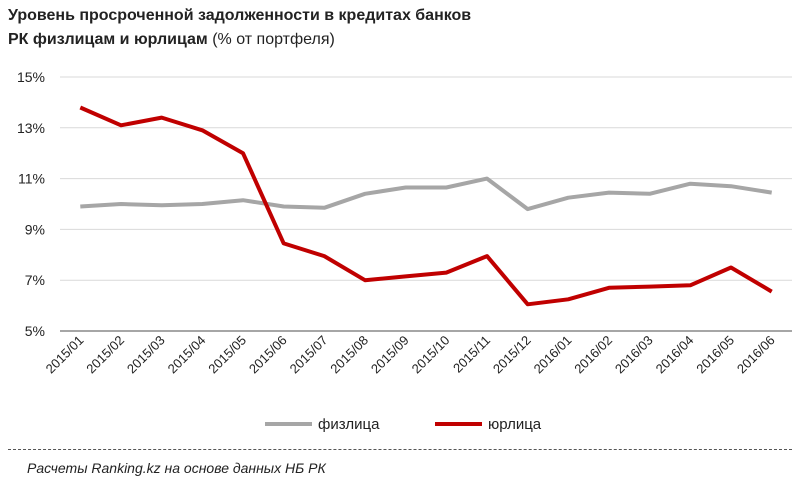 Image resolution: width=800 pixels, height=487 pixels. I want to click on x-tick-label: 2016/04, so click(675, 355).